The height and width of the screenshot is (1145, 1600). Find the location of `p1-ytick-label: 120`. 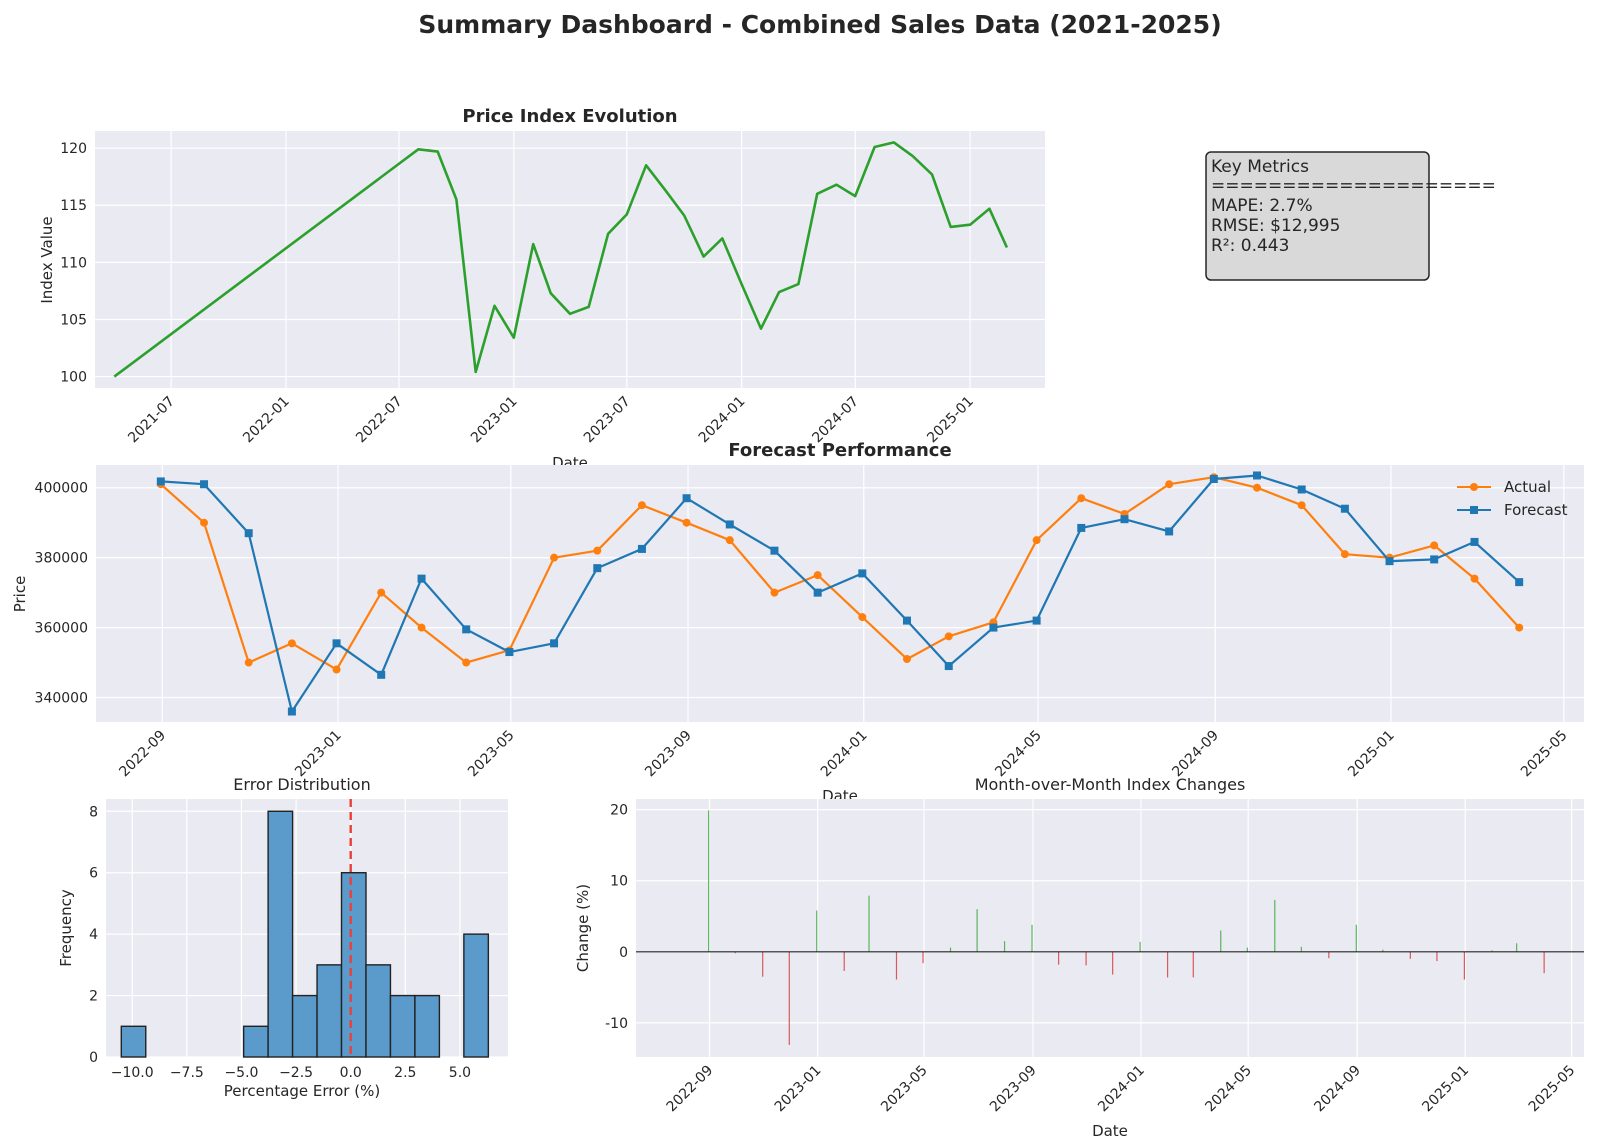

p1-ytick-label: 120 is located at coordinates (73, 149).